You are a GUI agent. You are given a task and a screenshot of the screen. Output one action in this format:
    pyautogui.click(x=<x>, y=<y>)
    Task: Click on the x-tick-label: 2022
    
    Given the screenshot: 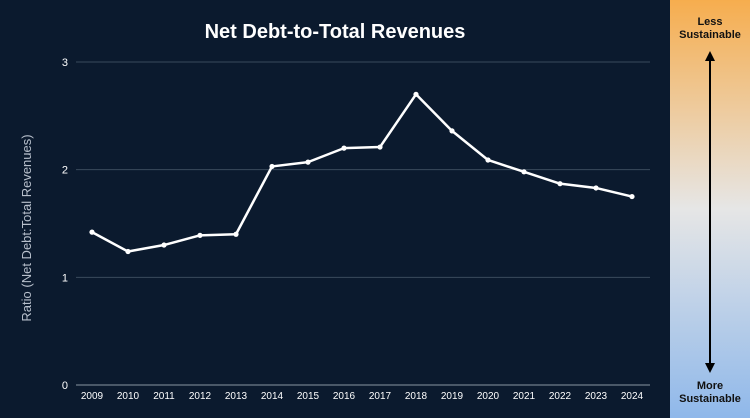 What is the action you would take?
    pyautogui.click(x=560, y=396)
    